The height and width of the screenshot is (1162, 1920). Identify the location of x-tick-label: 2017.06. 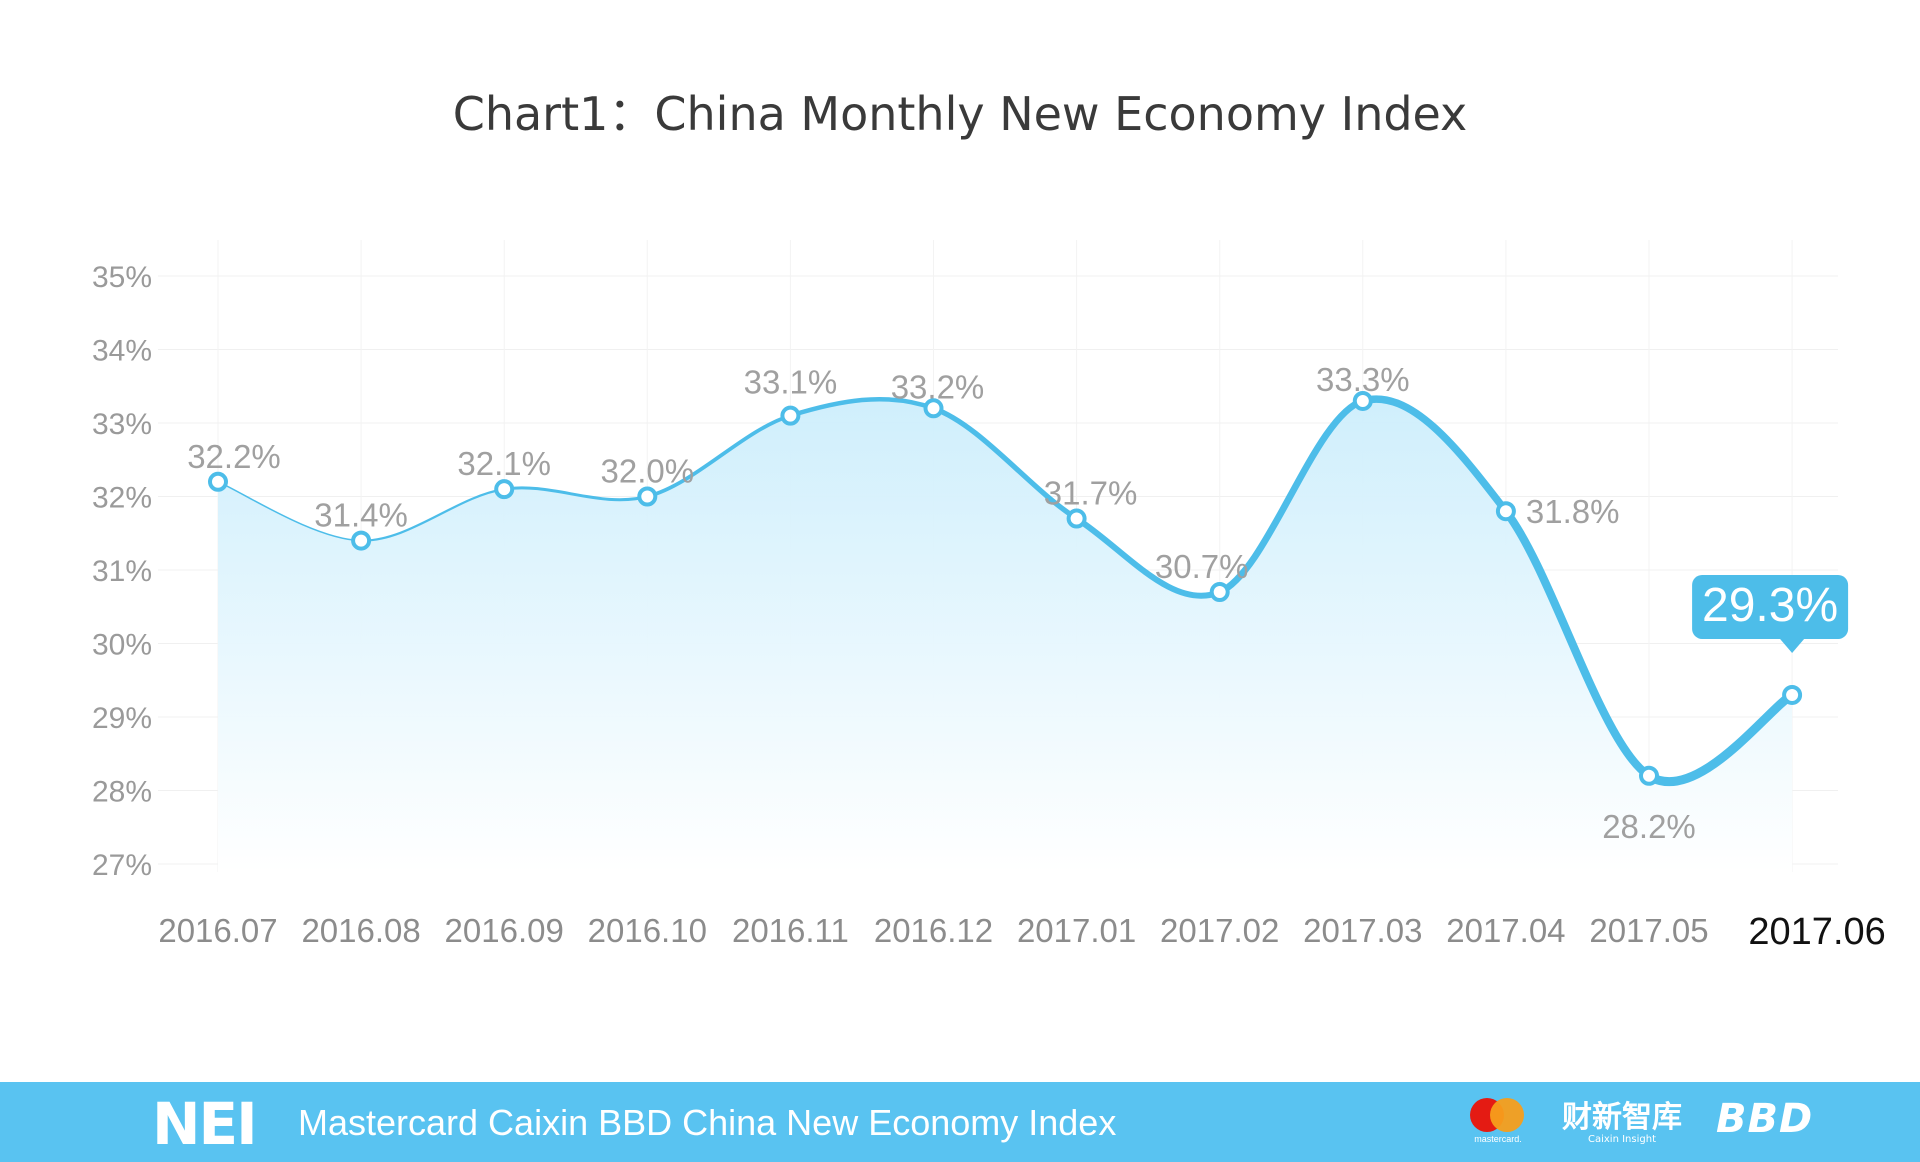
(1816, 932).